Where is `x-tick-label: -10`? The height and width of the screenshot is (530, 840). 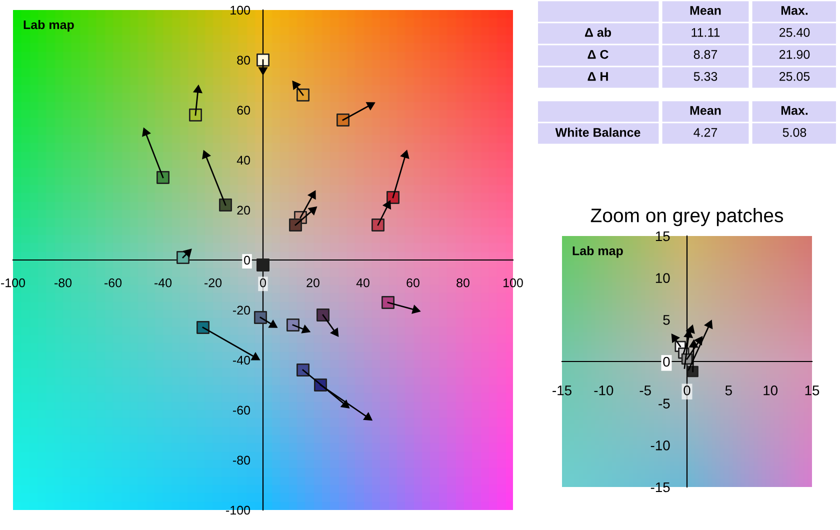
x-tick-label: -10 is located at coordinates (604, 390).